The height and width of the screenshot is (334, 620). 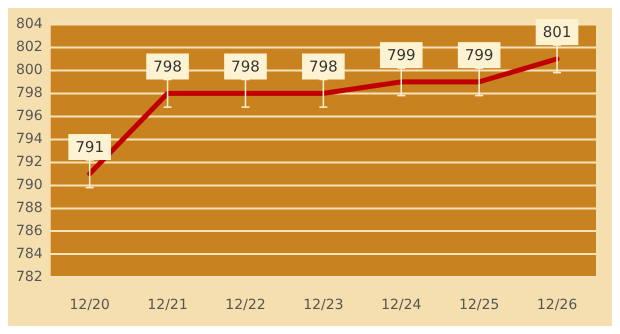 I want to click on y-tick-label: 802, so click(x=29, y=47).